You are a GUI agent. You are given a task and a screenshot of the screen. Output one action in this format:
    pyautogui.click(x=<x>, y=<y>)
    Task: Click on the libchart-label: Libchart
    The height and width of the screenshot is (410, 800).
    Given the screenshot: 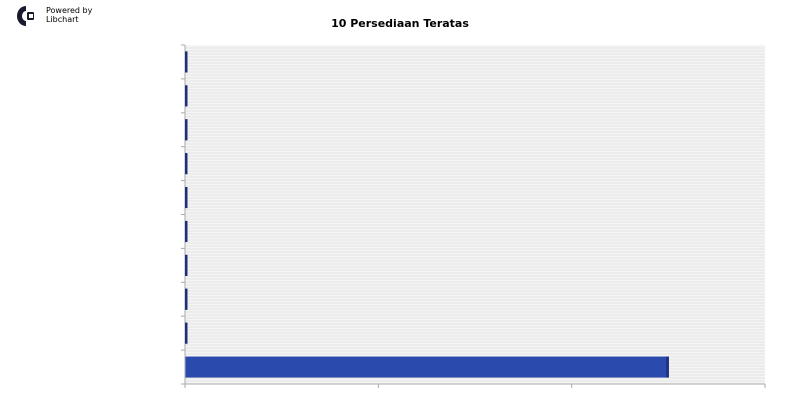 What is the action you would take?
    pyautogui.click(x=62, y=19)
    